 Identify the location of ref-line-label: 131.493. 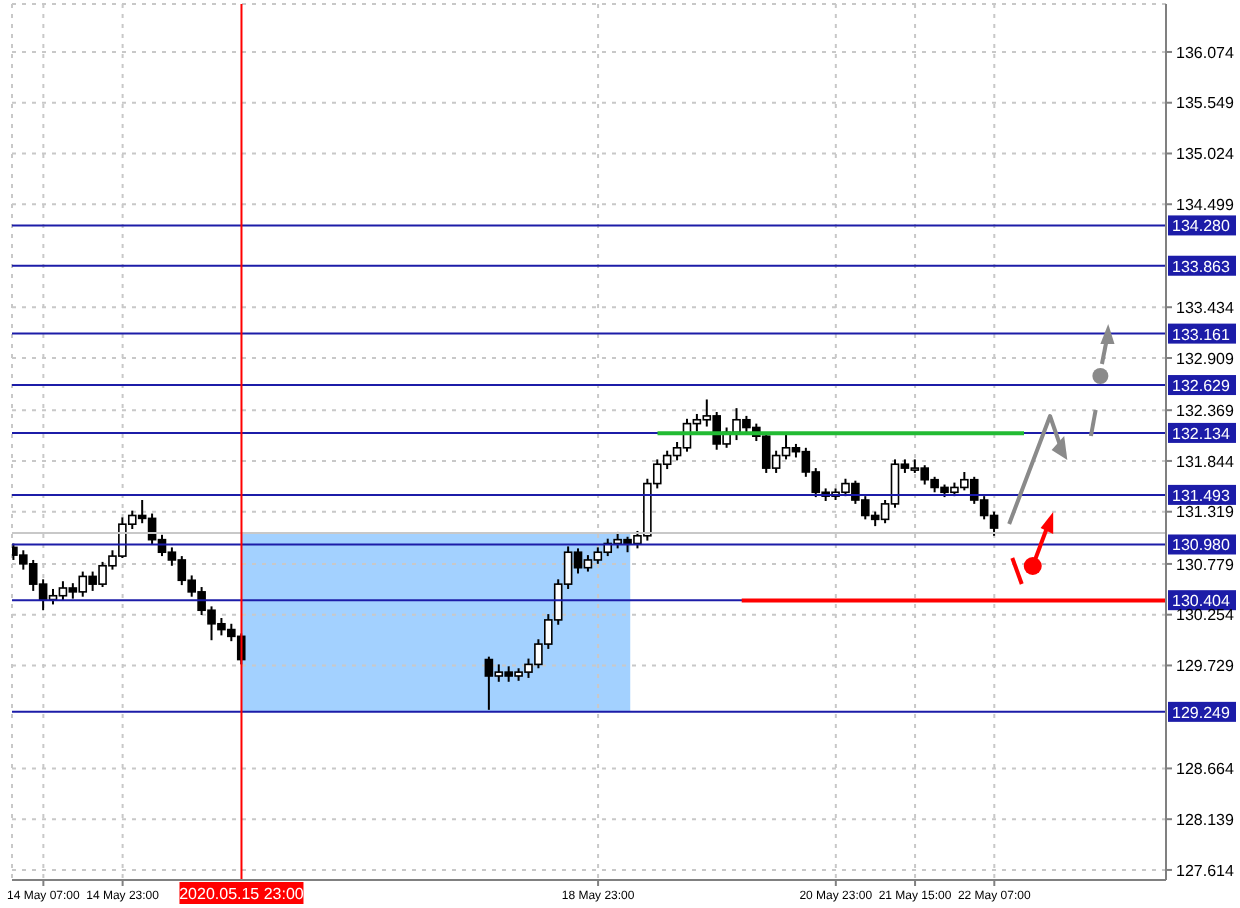
(1201, 495).